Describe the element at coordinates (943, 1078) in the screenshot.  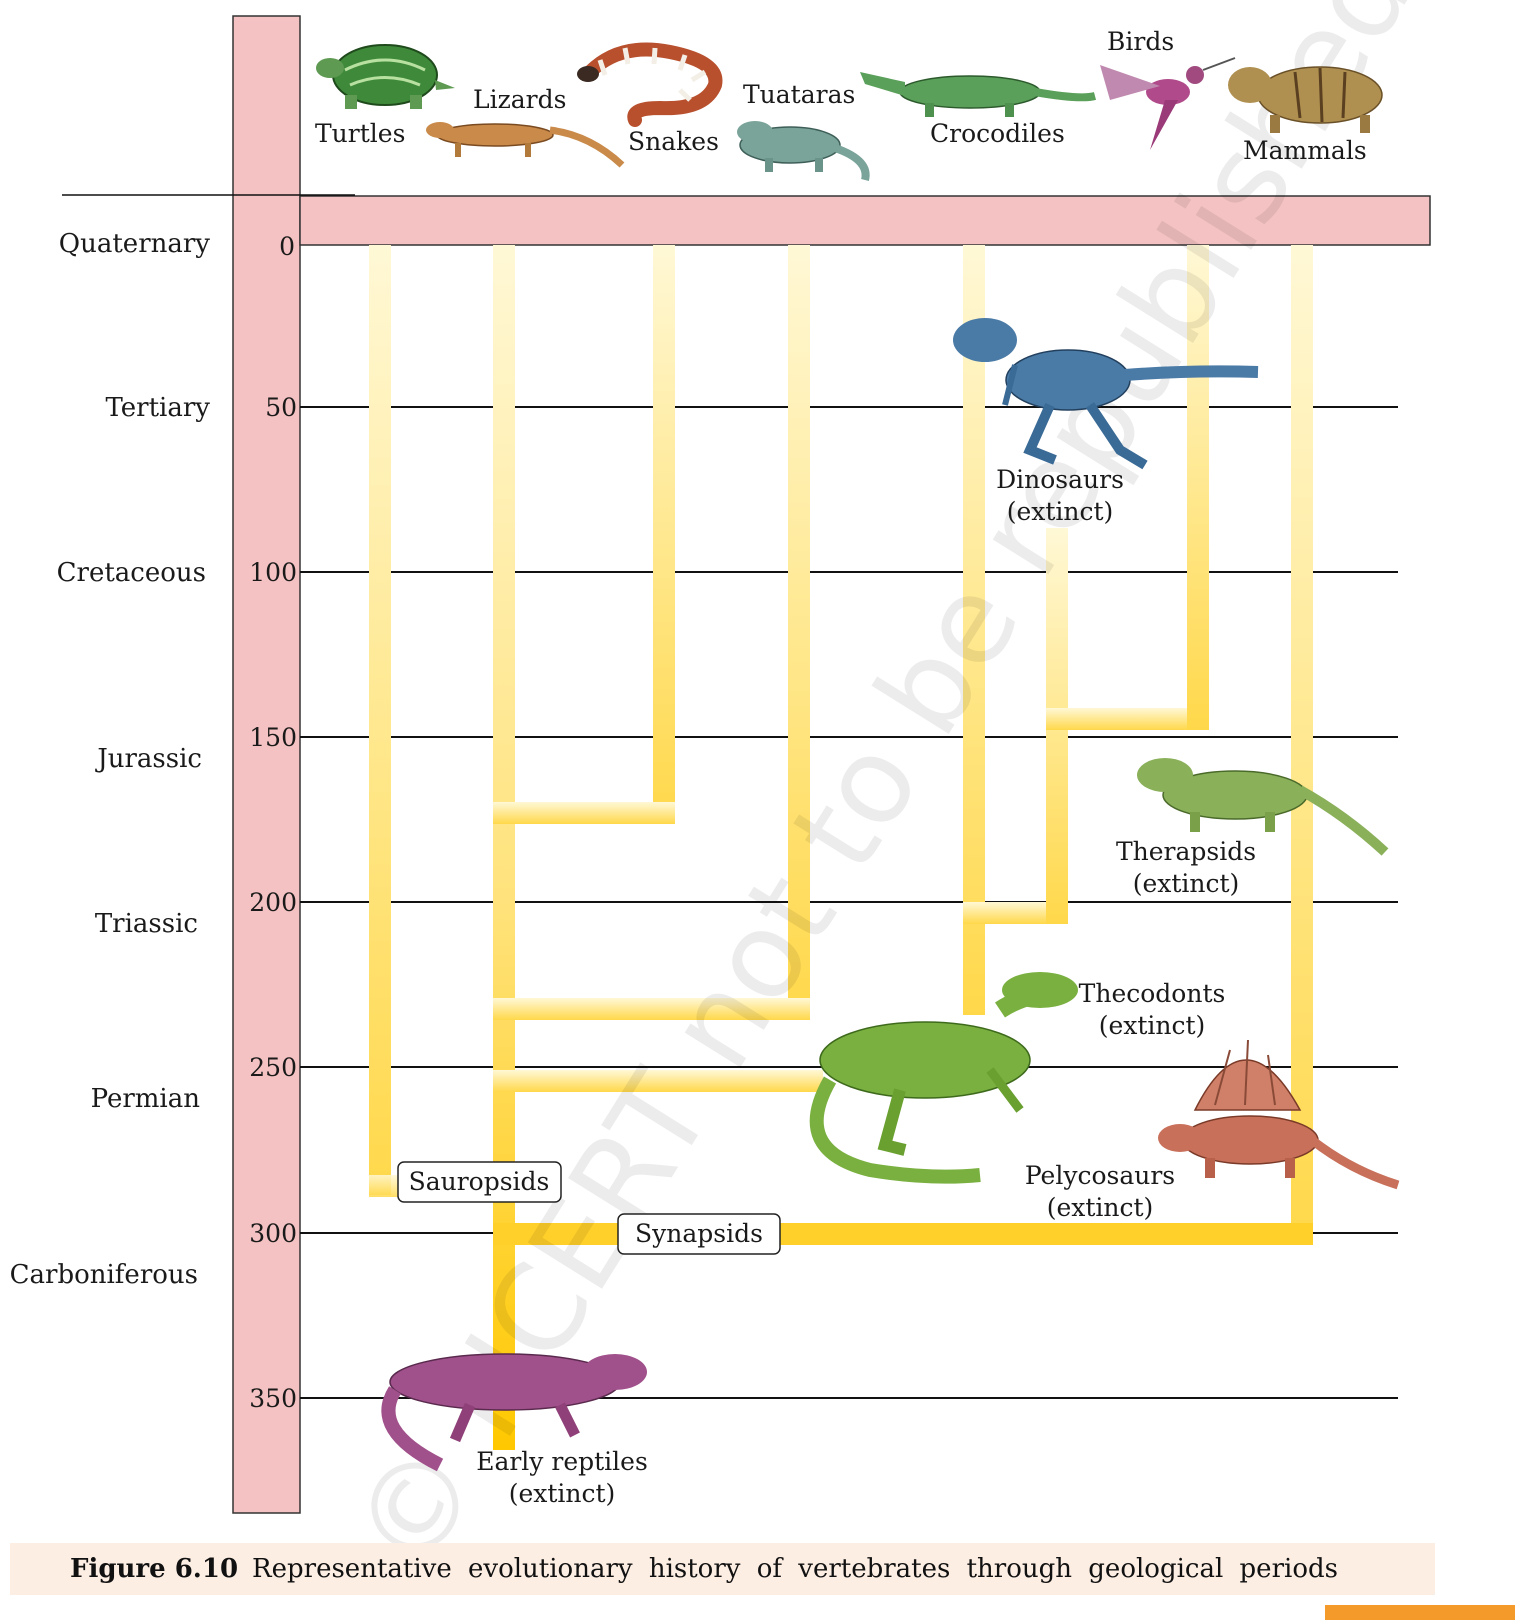
I see `thecodont-illustration` at that location.